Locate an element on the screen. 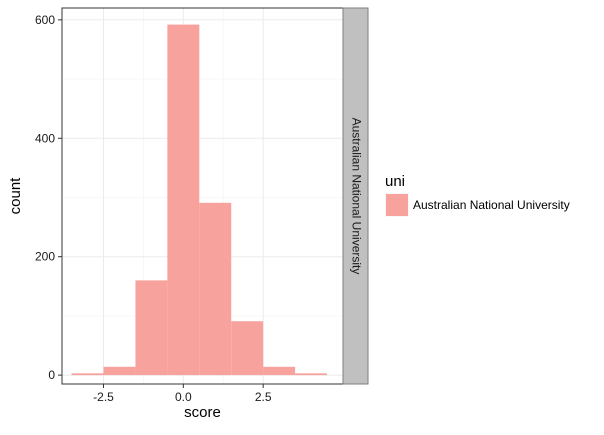  facet-strip-background is located at coordinates (355, 196).